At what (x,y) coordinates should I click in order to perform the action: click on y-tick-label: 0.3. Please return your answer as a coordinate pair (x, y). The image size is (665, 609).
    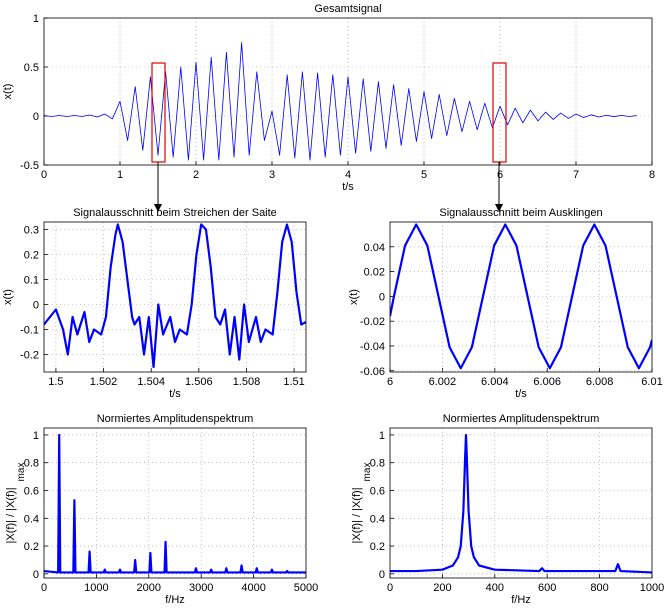
    Looking at the image, I should click on (31, 231).